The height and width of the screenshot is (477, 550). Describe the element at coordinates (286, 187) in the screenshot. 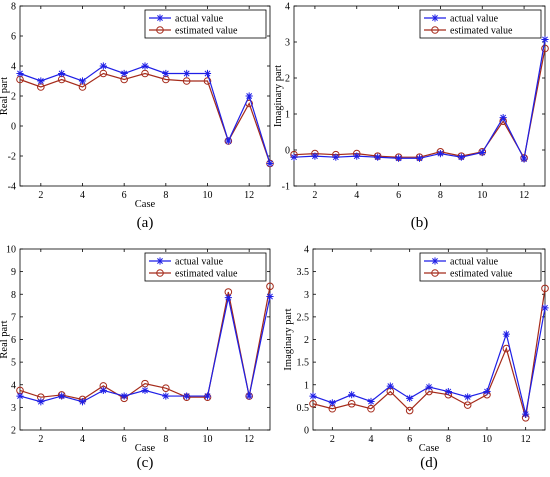

I see `y-tick-label: -1` at that location.